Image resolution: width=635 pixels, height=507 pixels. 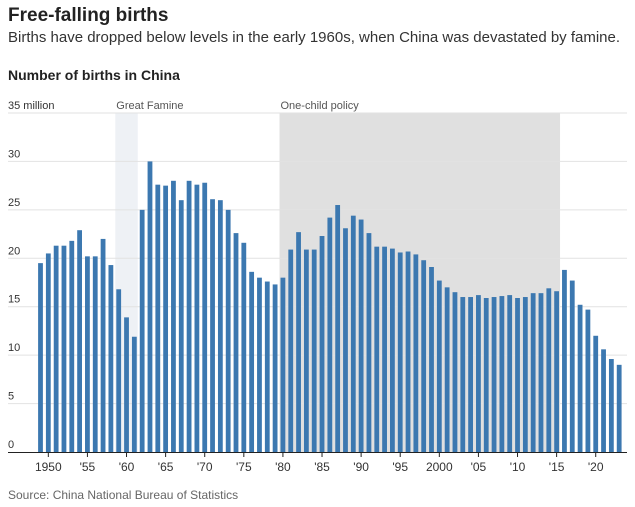 I want to click on bar-1988, so click(x=345, y=340).